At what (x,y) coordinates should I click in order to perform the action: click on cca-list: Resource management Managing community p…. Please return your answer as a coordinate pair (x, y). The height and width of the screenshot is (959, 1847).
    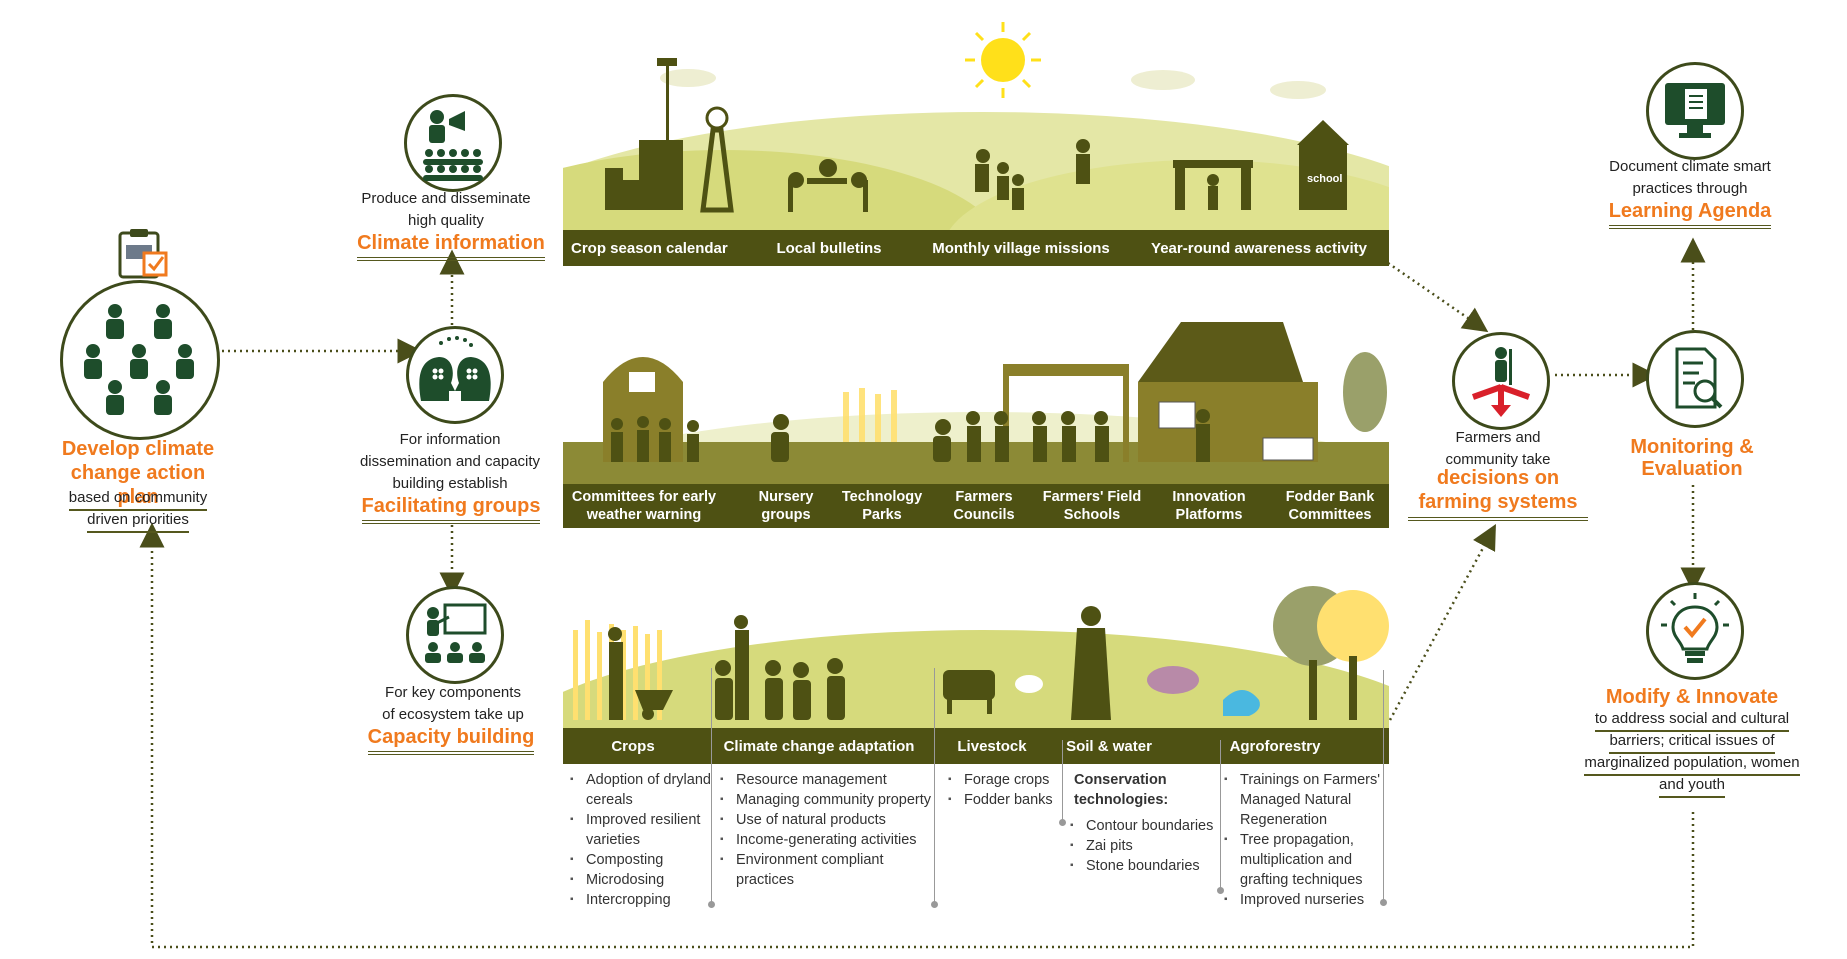
    Looking at the image, I should click on (826, 830).